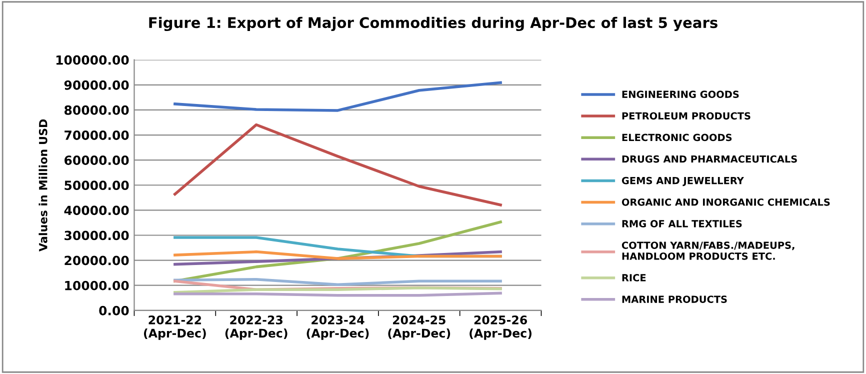 This screenshot has height=374, width=866. Describe the element at coordinates (256, 327) in the screenshot. I see `x-tick-label: 2022-23 (Apr-Dec)` at that location.